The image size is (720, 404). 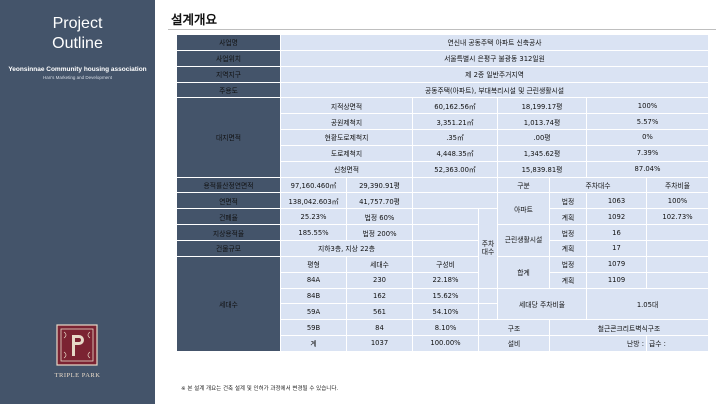 I want to click on footnote: ※ 본 설계 개요는 건축 설계 및 인허가 과정에서 변경될 수 있습니다., so click(x=260, y=389).